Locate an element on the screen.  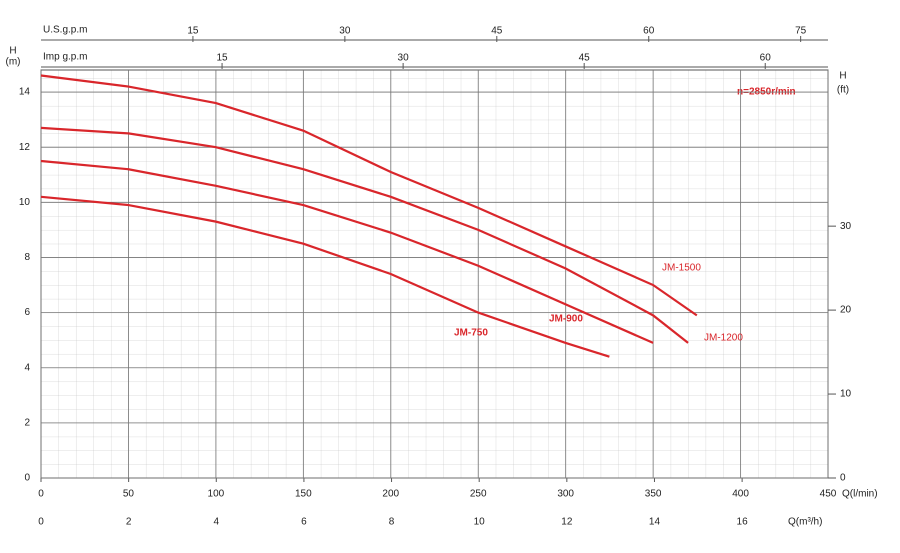
x-tick-label: 100 is located at coordinates (216, 494).